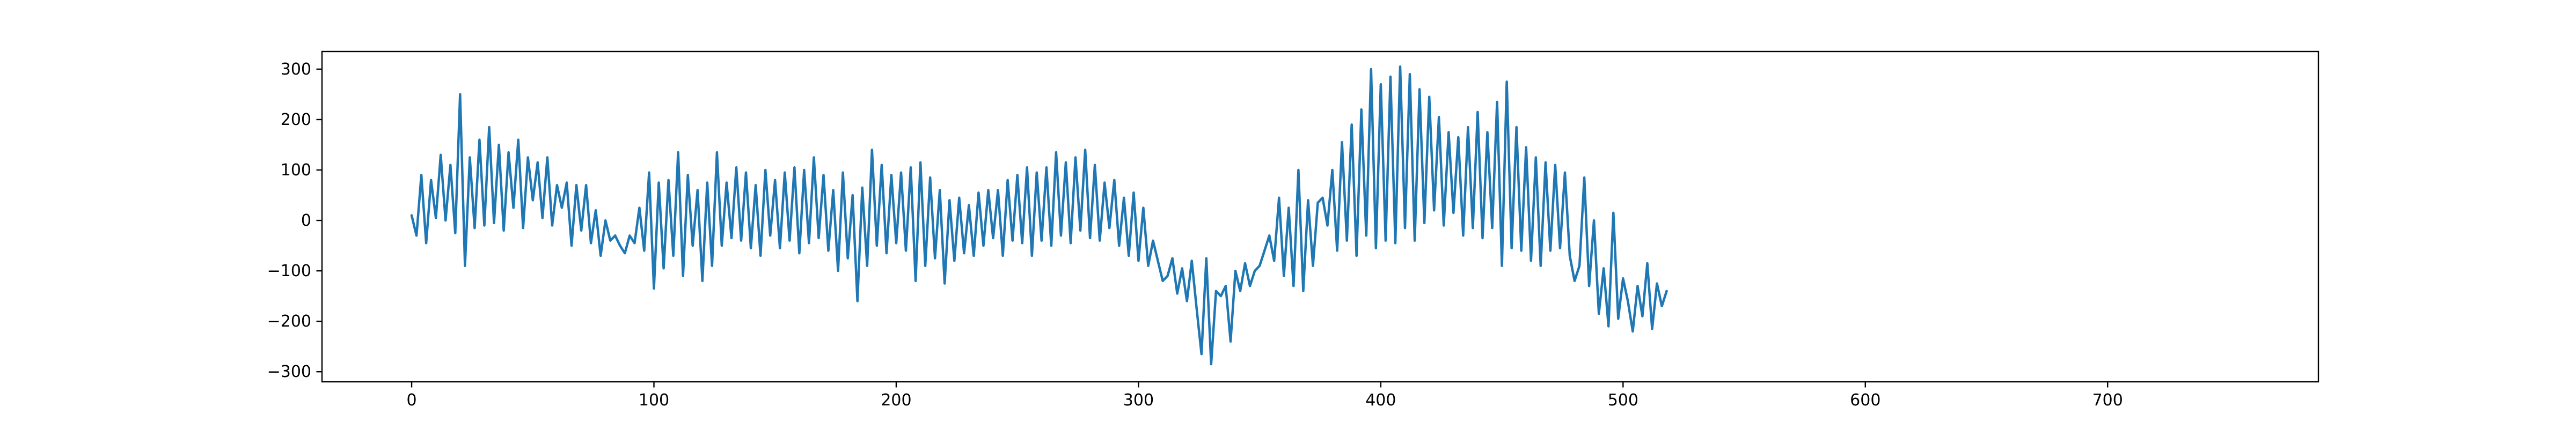  I want to click on y-tick-label: −300, so click(289, 372).